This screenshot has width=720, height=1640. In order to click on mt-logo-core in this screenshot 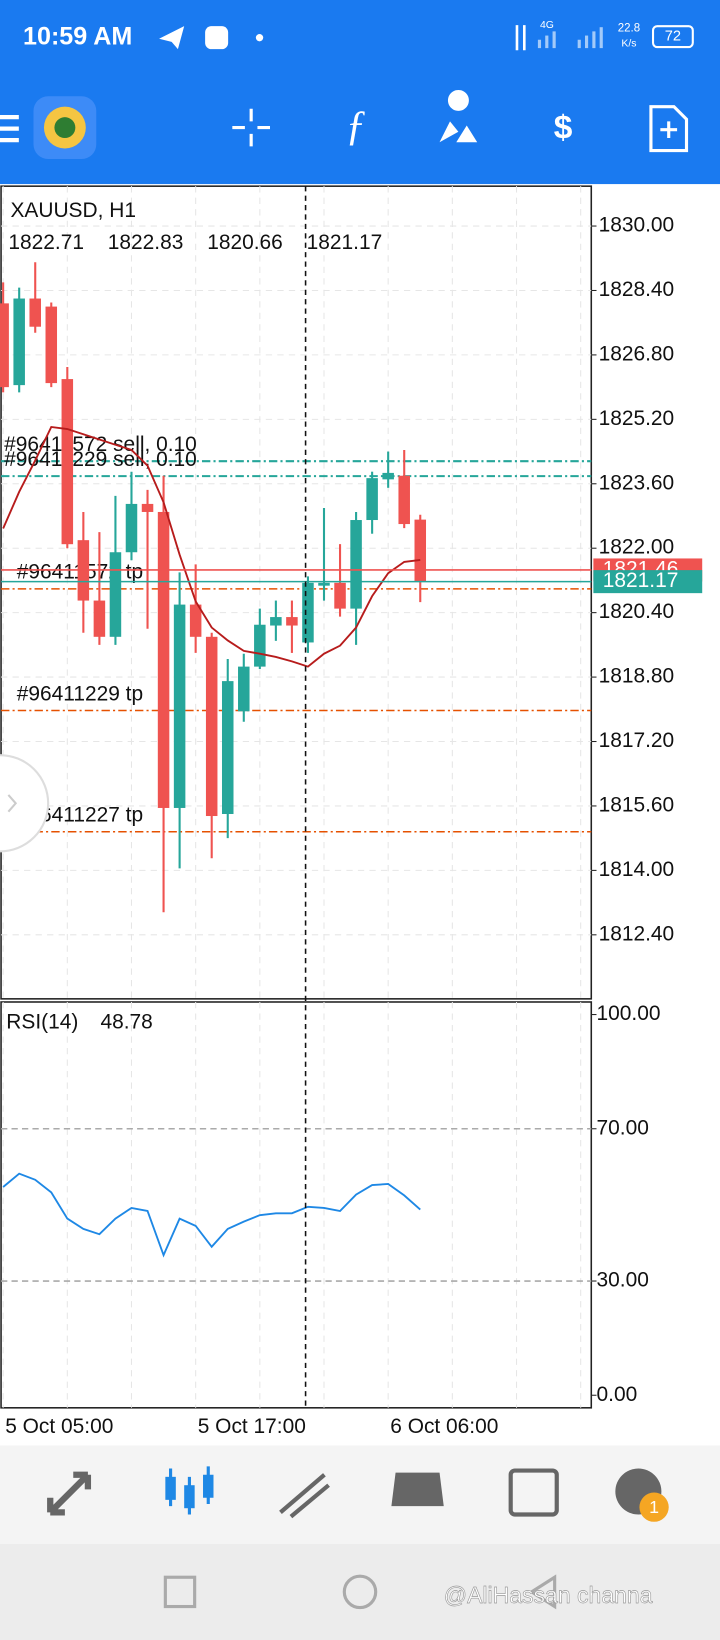, I will do `click(65, 128)`.